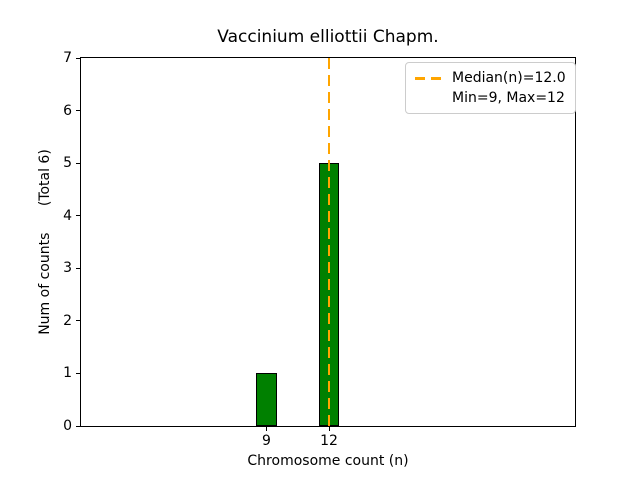 This screenshot has height=480, width=640. I want to click on legend-item-median: Median(n)=12.0, so click(490, 78).